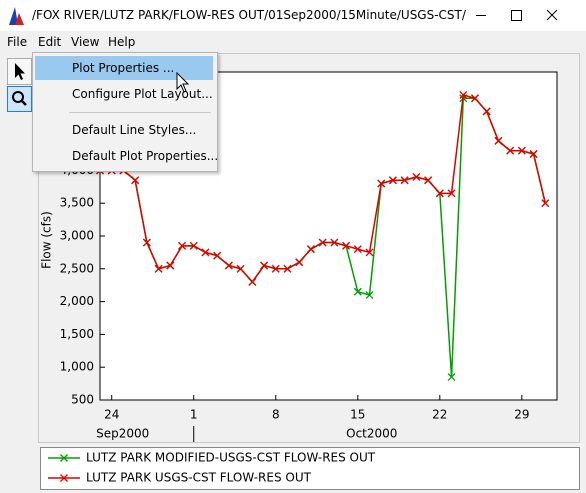 This screenshot has height=493, width=586. I want to click on menu-edit: Edit, so click(50, 42).